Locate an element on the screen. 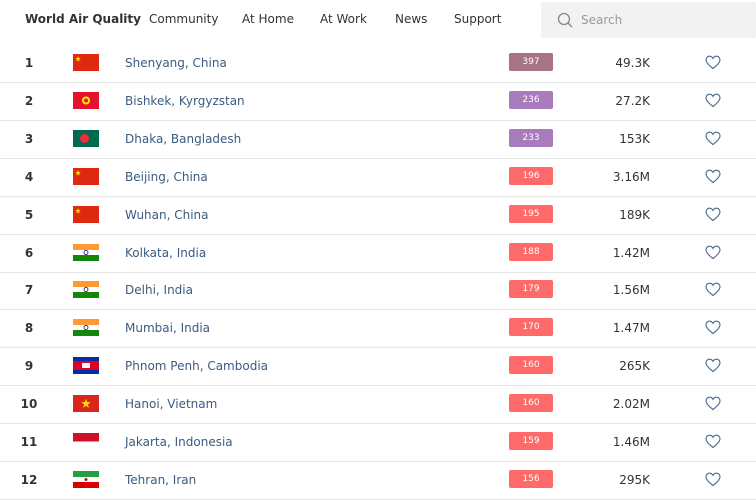 This screenshot has height=500, width=756. followers-count: 49.3K is located at coordinates (632, 63).